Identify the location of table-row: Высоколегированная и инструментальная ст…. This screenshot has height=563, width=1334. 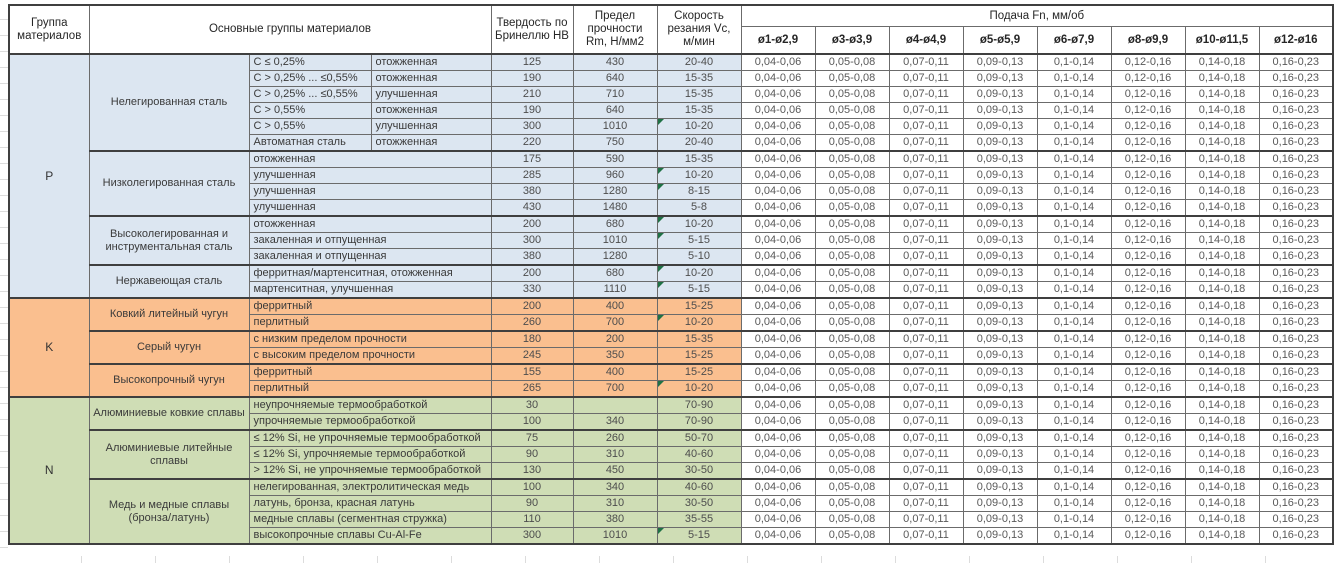
(671, 240).